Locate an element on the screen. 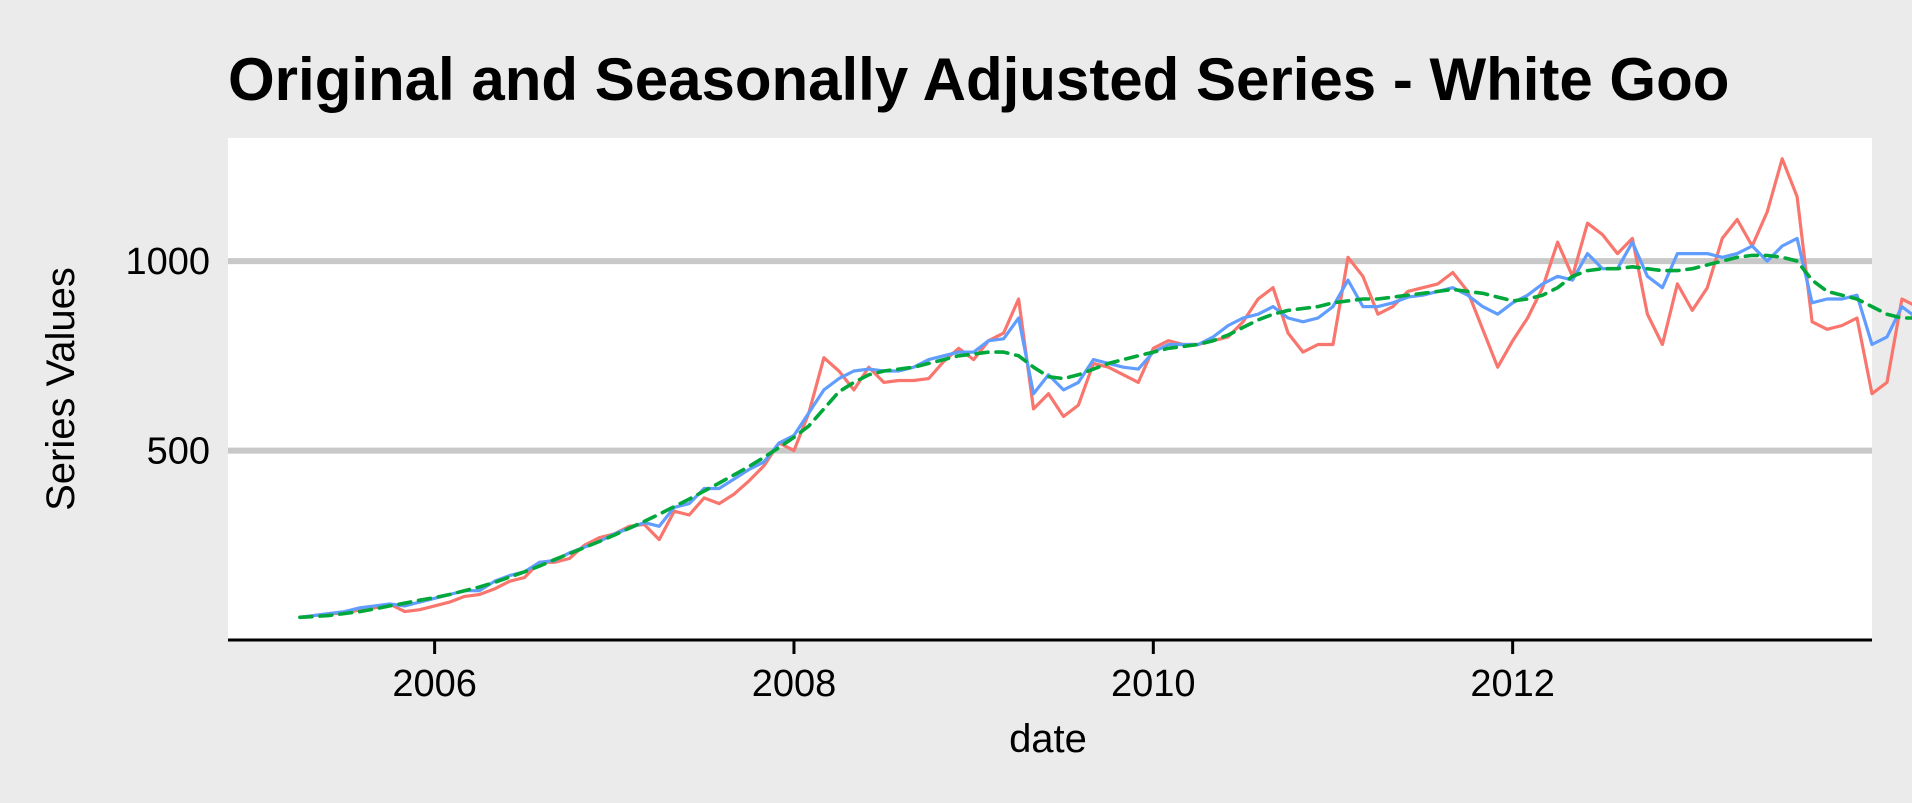 The width and height of the screenshot is (1912, 803). y-axis-label: Series Values is located at coordinates (61, 389).